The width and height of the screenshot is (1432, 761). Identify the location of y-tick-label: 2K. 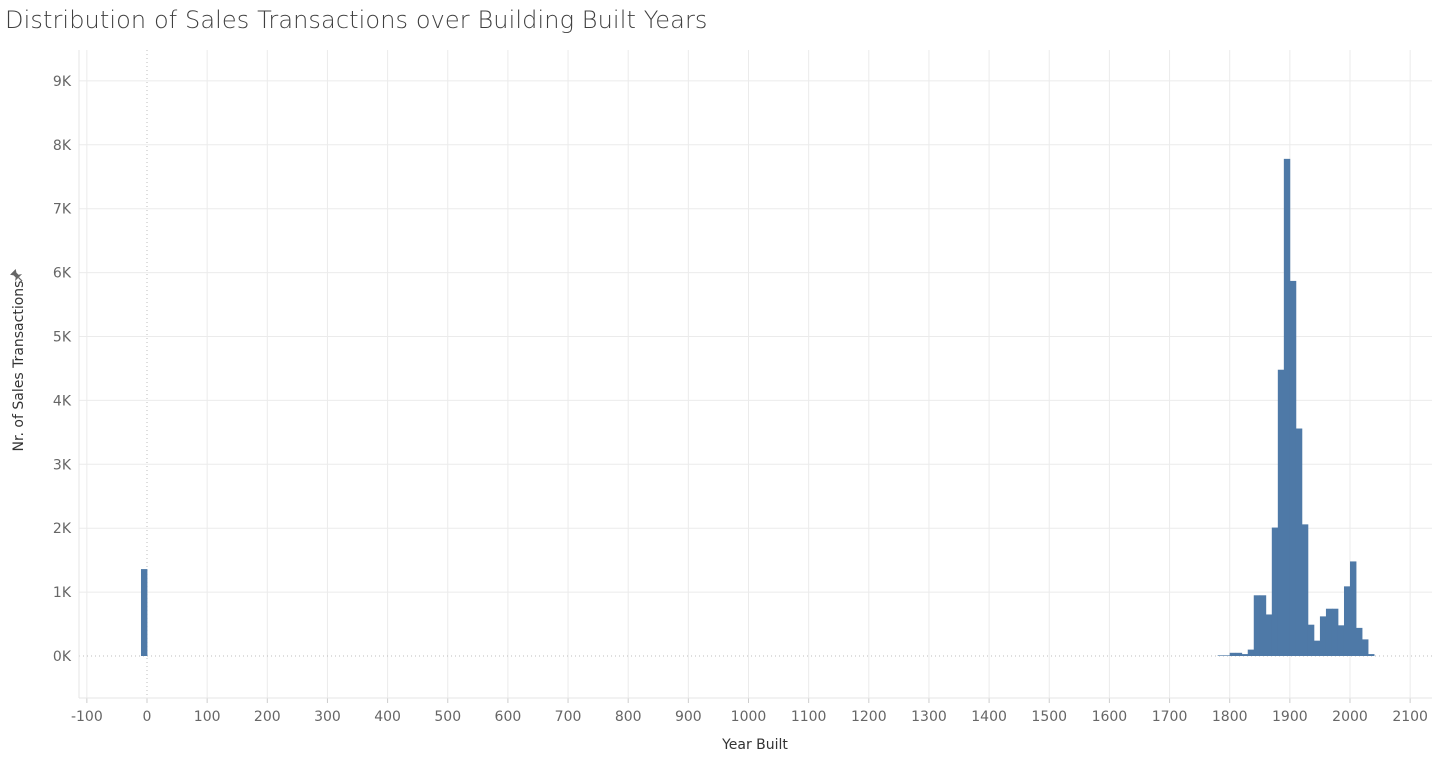
(62, 529).